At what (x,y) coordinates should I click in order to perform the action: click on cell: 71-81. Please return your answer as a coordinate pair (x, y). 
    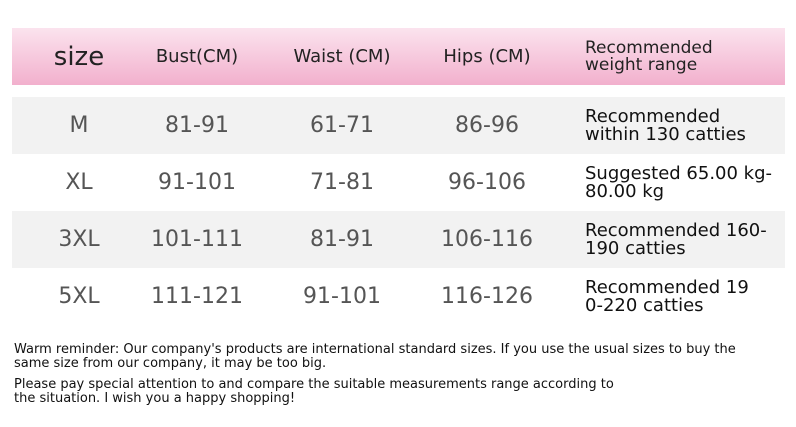
    Looking at the image, I should click on (342, 182).